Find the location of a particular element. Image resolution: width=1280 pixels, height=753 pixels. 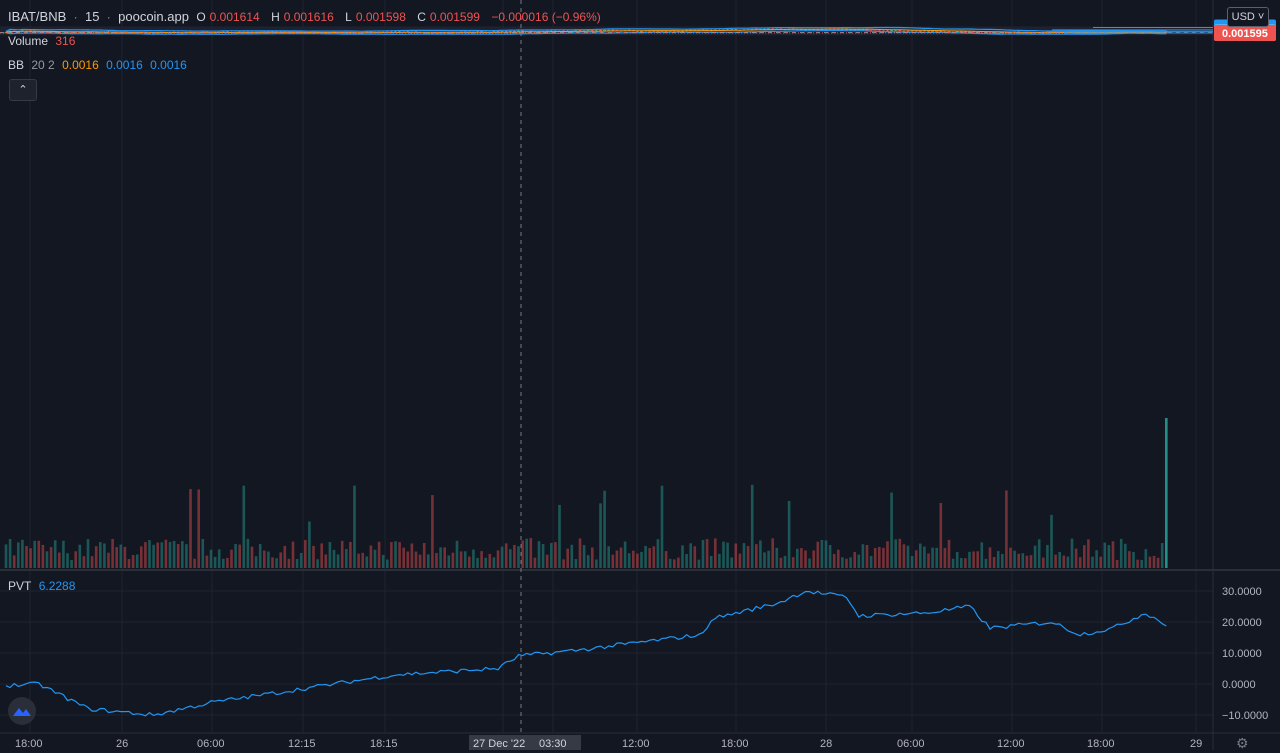

chevron-down-icon: ˅ is located at coordinates (1259, 17).